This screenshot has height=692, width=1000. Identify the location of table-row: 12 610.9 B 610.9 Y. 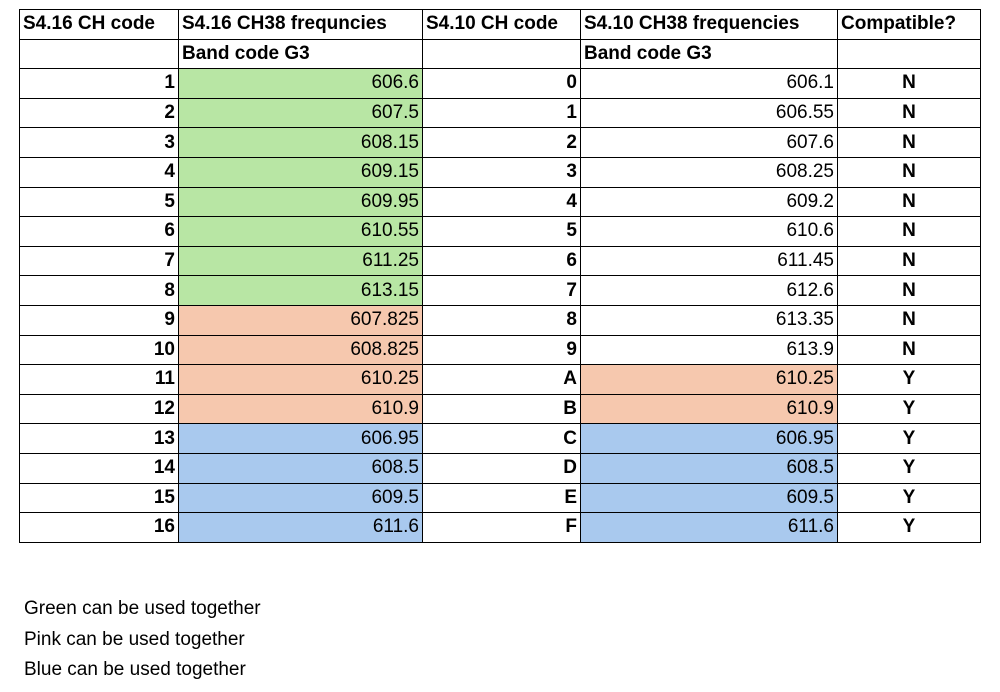
(500, 409).